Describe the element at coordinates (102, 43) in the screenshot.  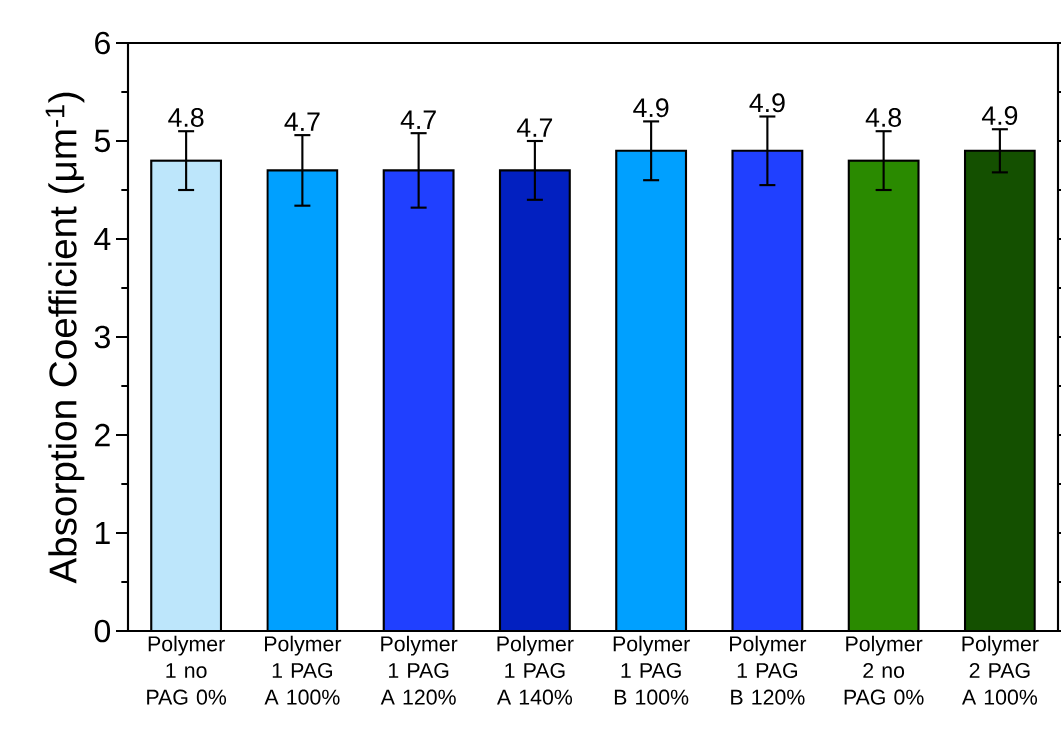
I see `y-tick-label: 6` at that location.